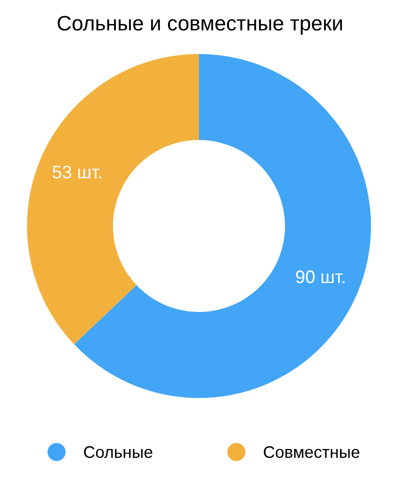 The image size is (400, 486). I want to click on data-label: 90 шт., so click(320, 277).